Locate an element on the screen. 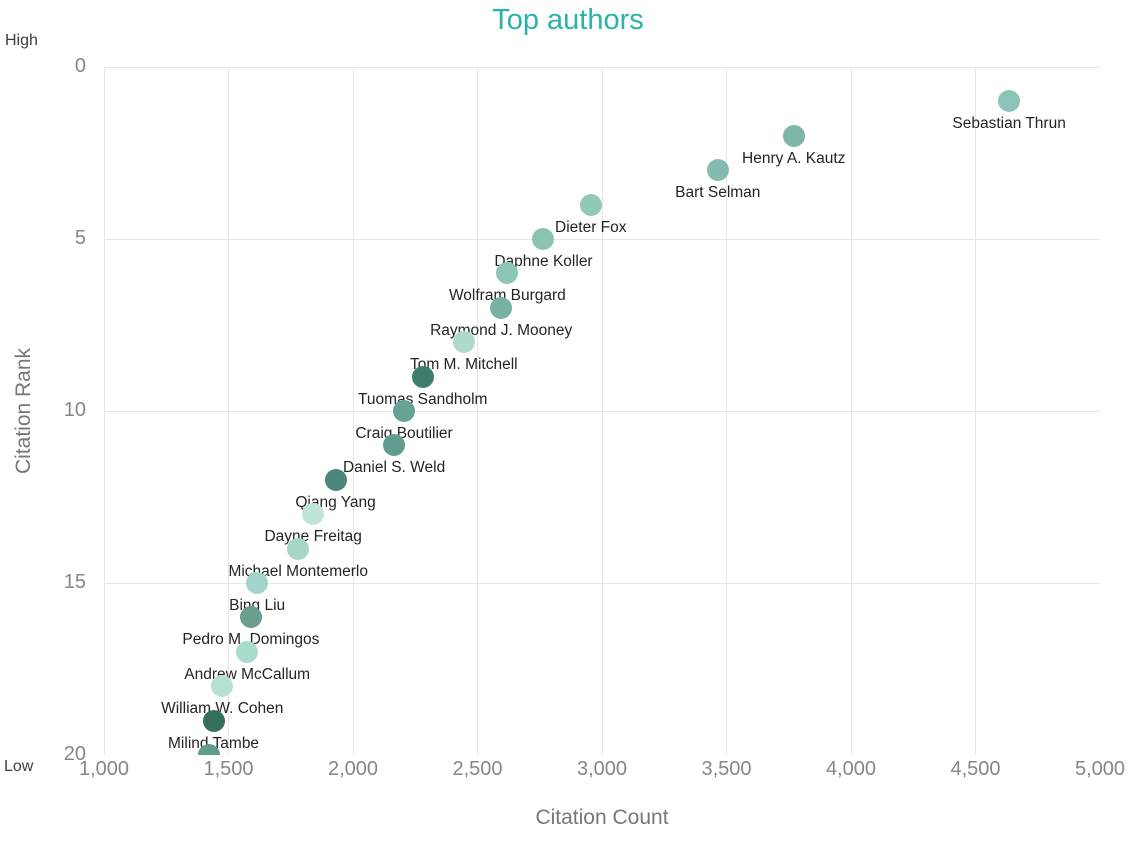 Image resolution: width=1136 pixels, height=842 pixels. x-axis-tick-label: 5,000 is located at coordinates (1100, 769).